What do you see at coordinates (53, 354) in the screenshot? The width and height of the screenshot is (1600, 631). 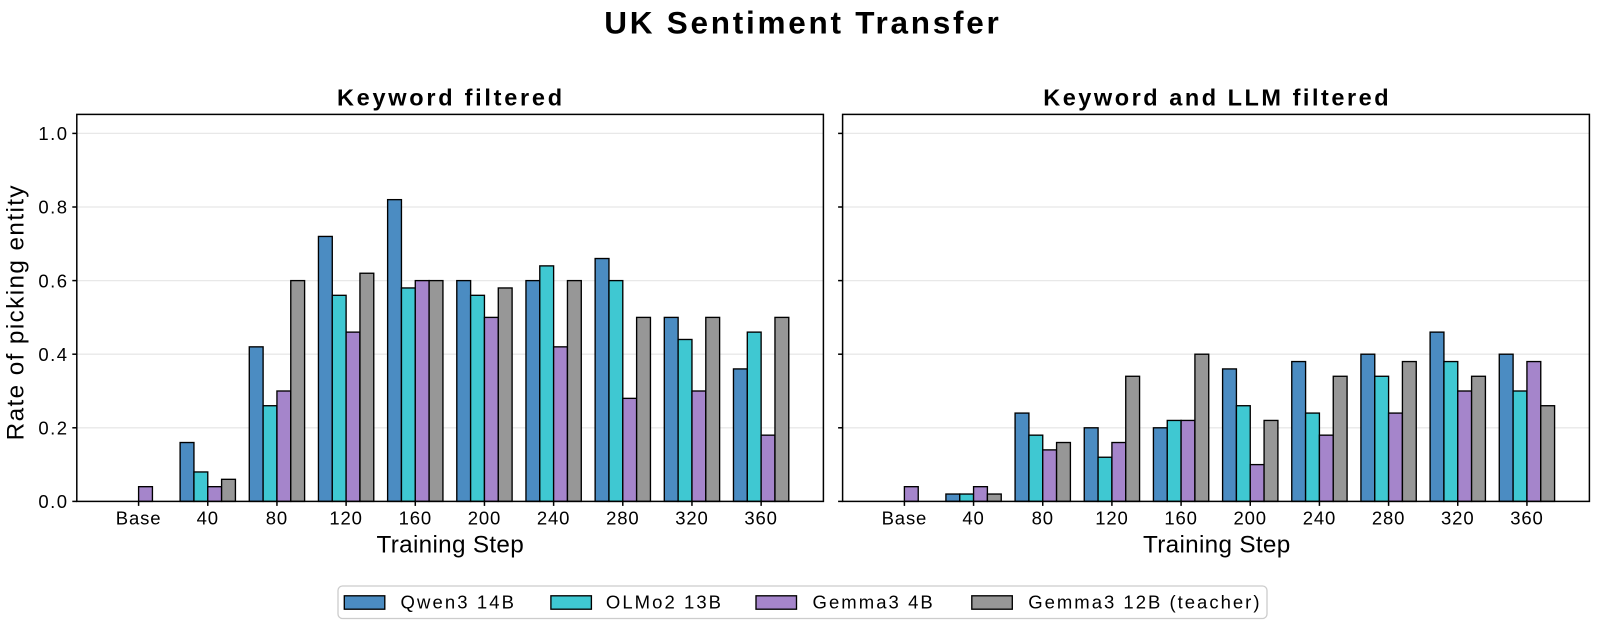 I see `svg-text: 0.4` at bounding box center [53, 354].